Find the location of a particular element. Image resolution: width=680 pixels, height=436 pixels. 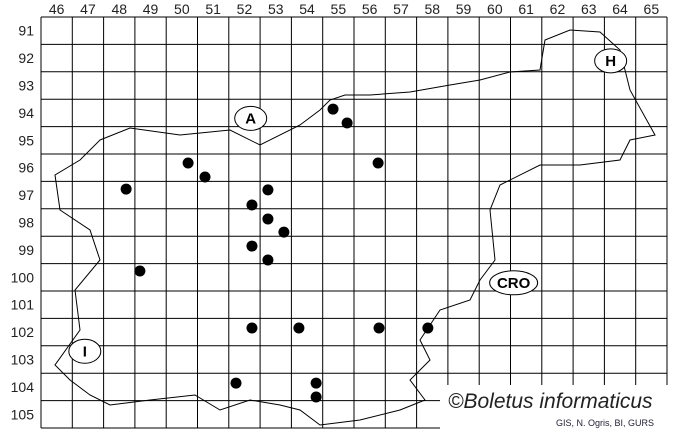

row-label: 98 is located at coordinates (26, 223).